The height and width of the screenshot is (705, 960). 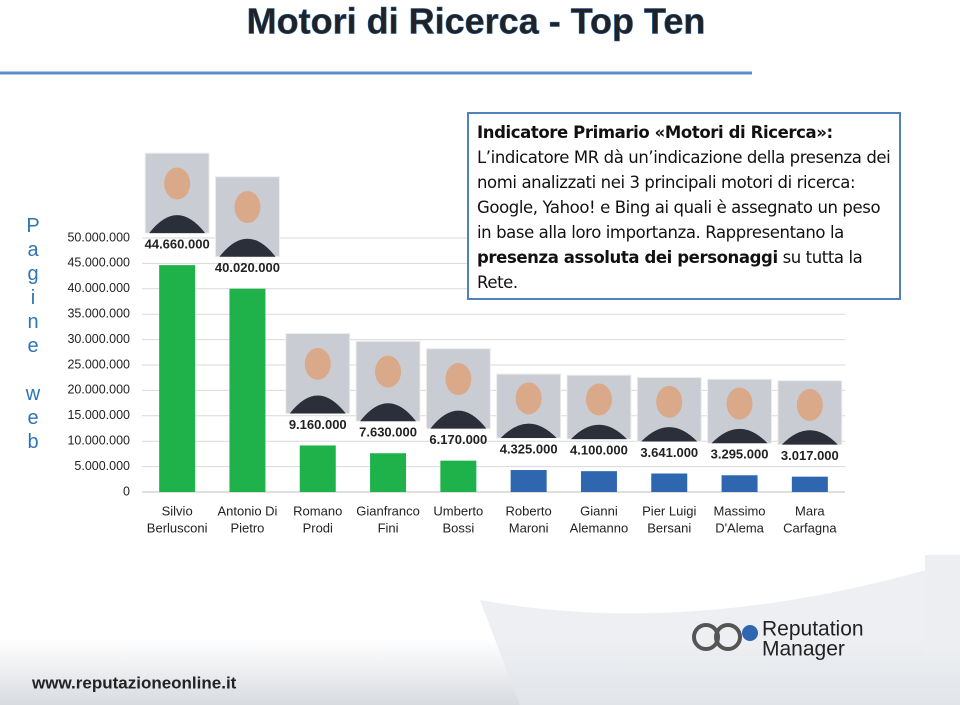 What do you see at coordinates (318, 424) in the screenshot?
I see `value-label: 9.160.000` at bounding box center [318, 424].